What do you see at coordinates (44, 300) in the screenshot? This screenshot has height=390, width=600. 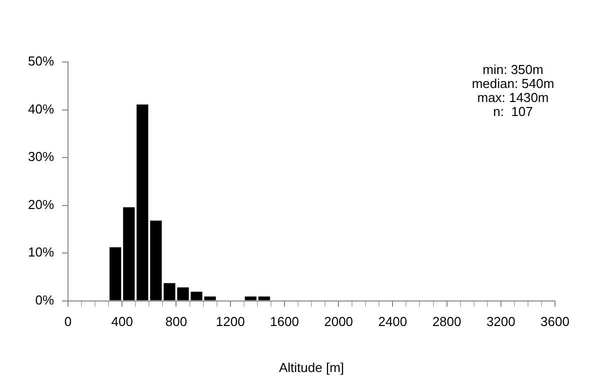 I see `y-tick-label: 0%` at bounding box center [44, 300].